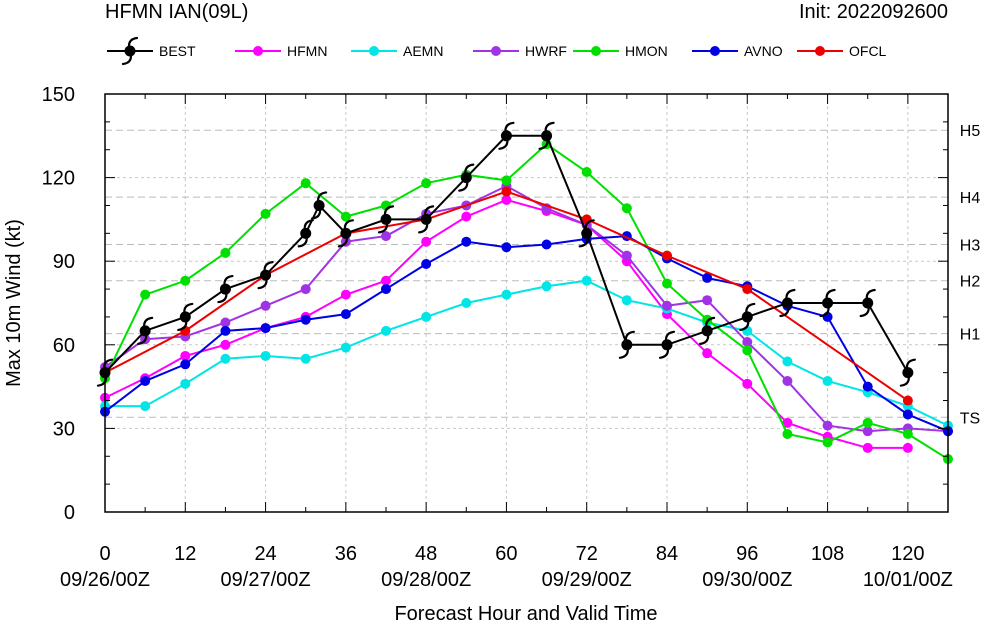 Image resolution: width=984 pixels, height=624 pixels. What do you see at coordinates (265, 554) in the screenshot?
I see `x-tick-label: 24` at bounding box center [265, 554].